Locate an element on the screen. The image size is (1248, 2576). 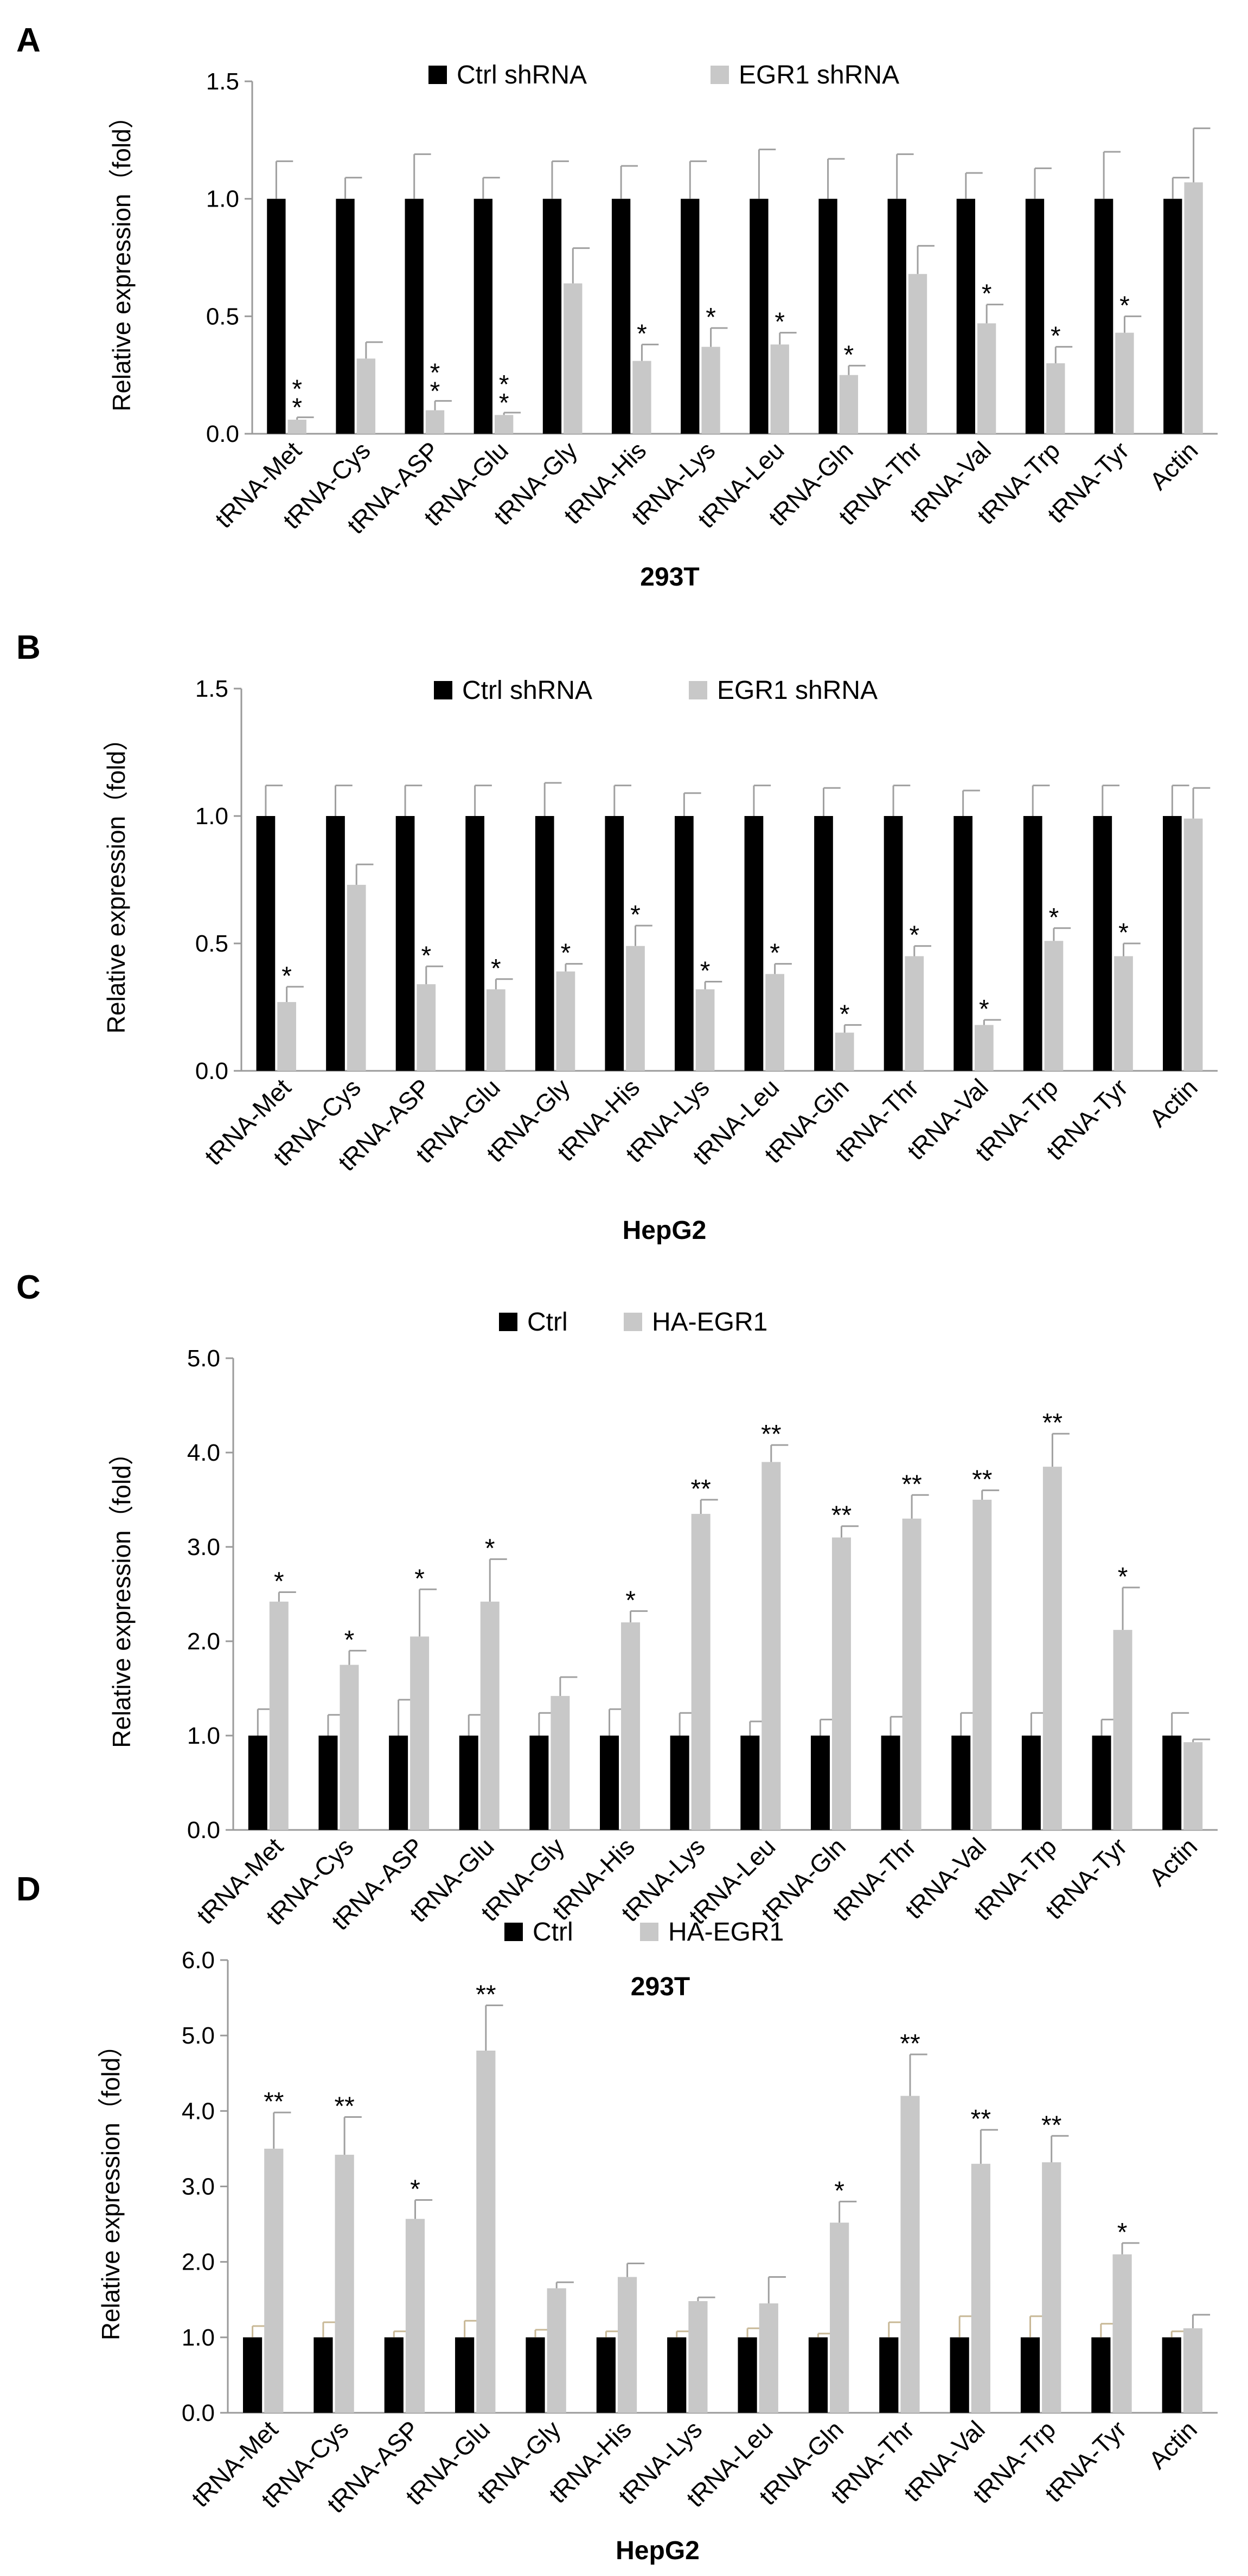
y-tick-label: 4.0 is located at coordinates (203, 1453).